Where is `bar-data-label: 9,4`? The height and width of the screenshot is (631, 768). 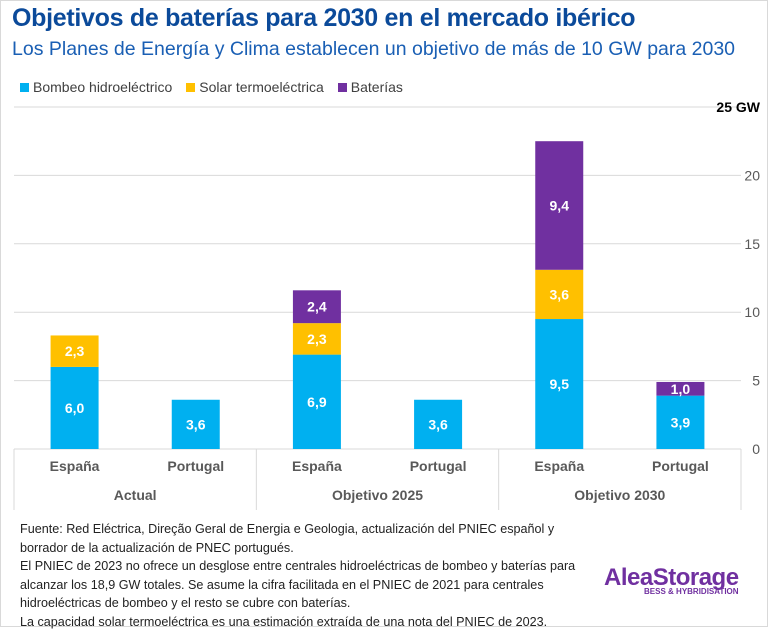
bar-data-label: 9,4 is located at coordinates (560, 205).